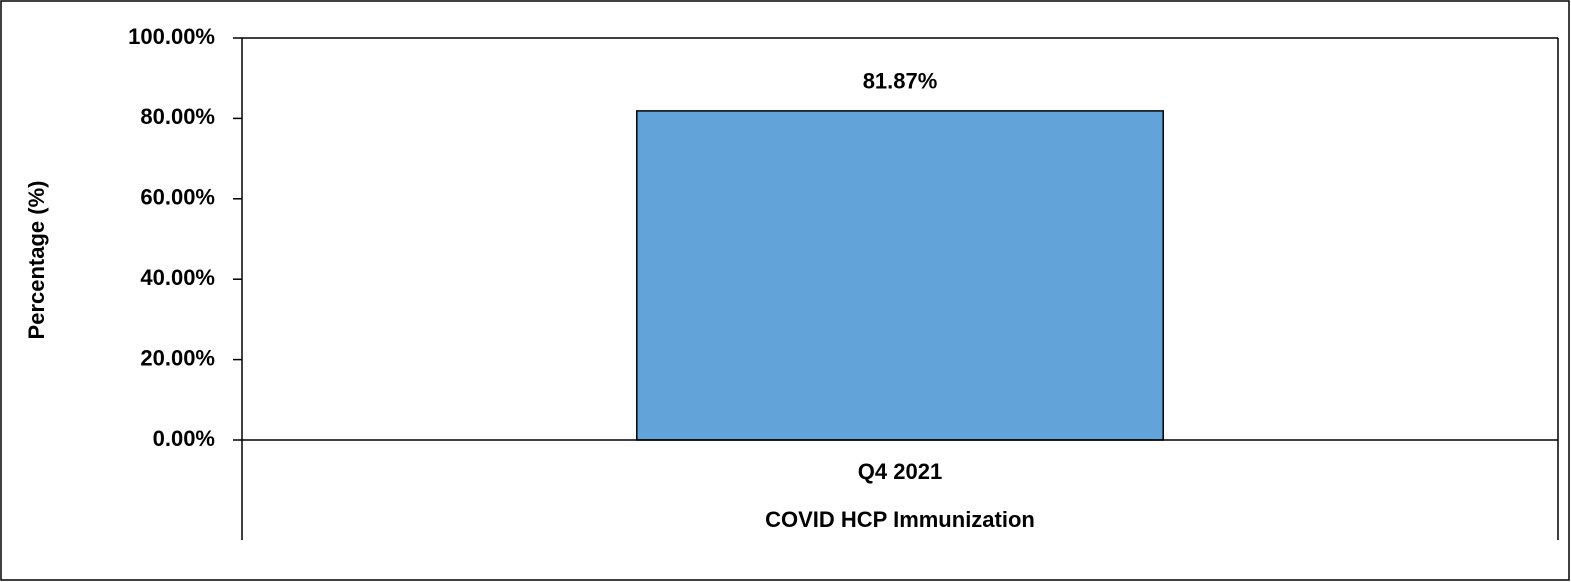  What do you see at coordinates (177, 116) in the screenshot?
I see `y-tick-label: 80.00%` at bounding box center [177, 116].